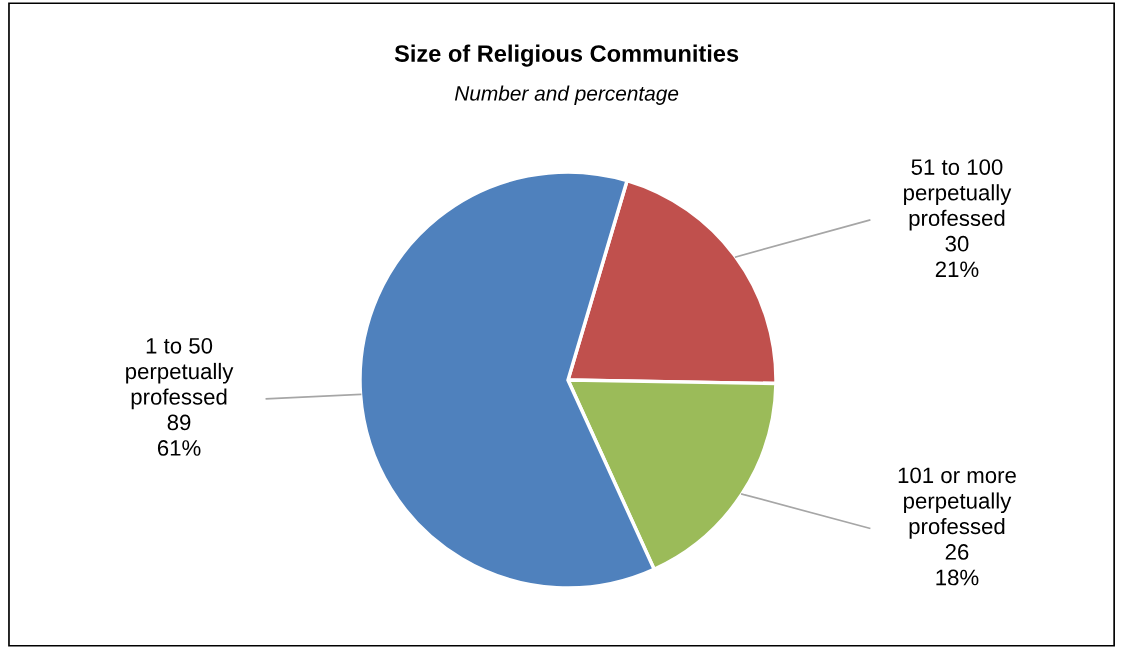  Describe the element at coordinates (957, 256) in the screenshot. I see `data-label: 30 21%` at that location.